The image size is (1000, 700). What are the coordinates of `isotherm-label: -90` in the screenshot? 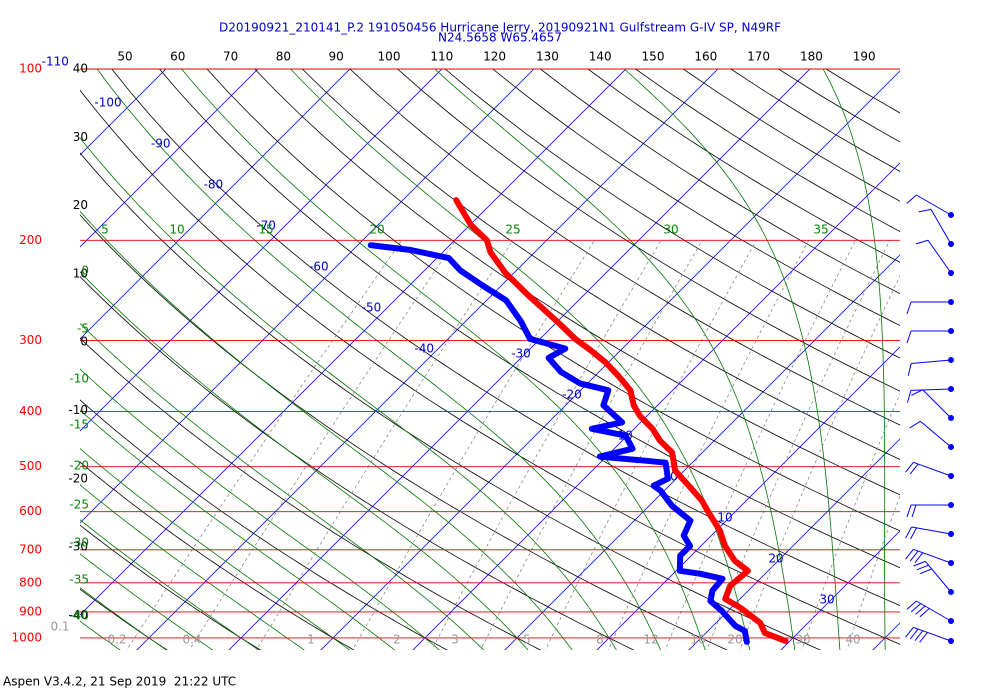 It's located at (161, 144).